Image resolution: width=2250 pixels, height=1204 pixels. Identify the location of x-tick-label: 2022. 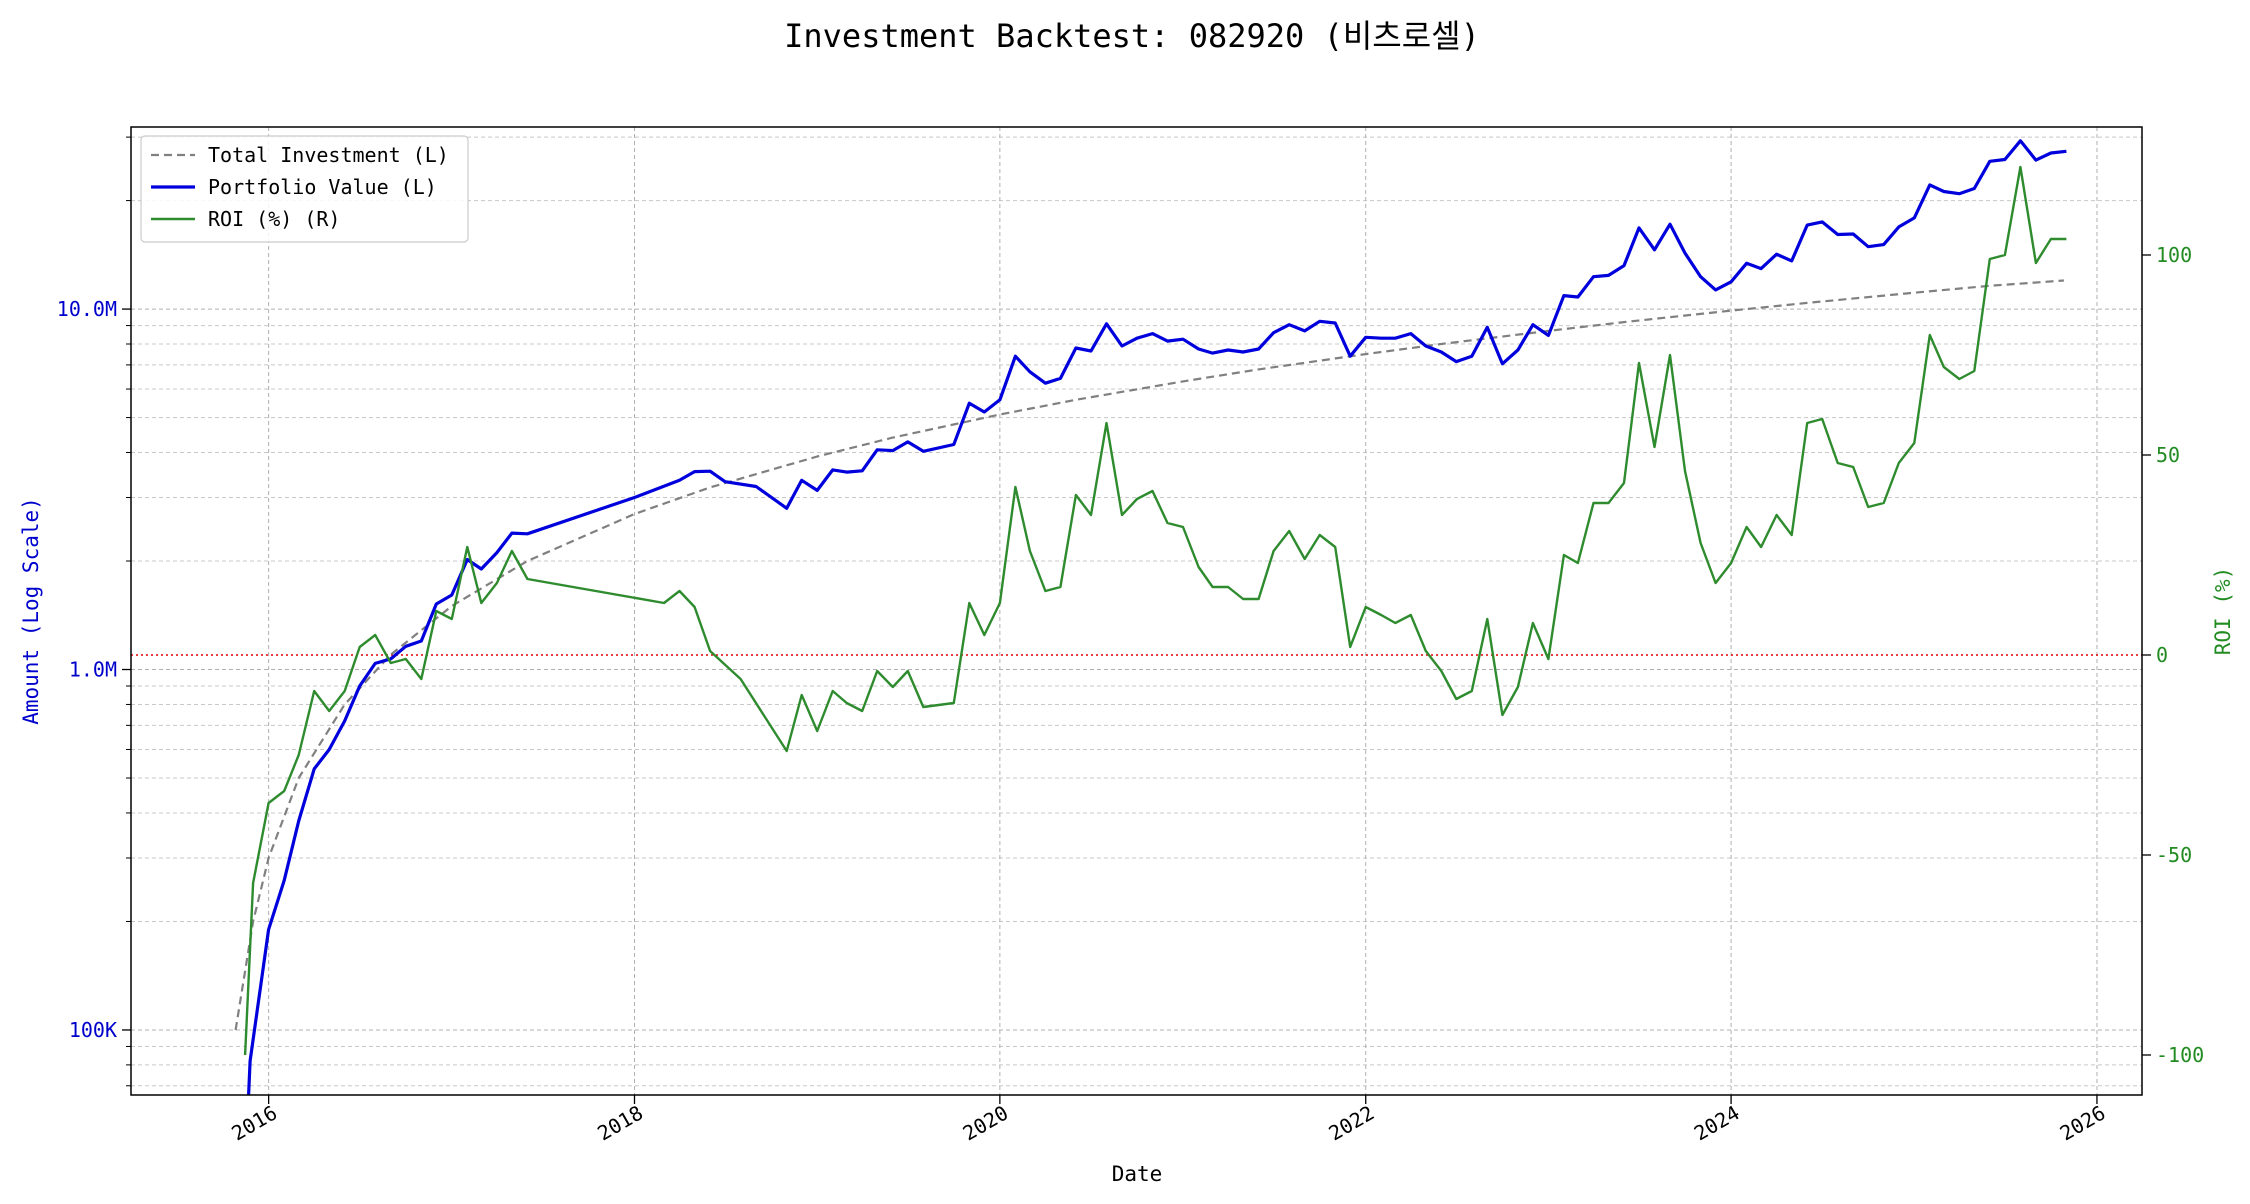
(1352, 1123).